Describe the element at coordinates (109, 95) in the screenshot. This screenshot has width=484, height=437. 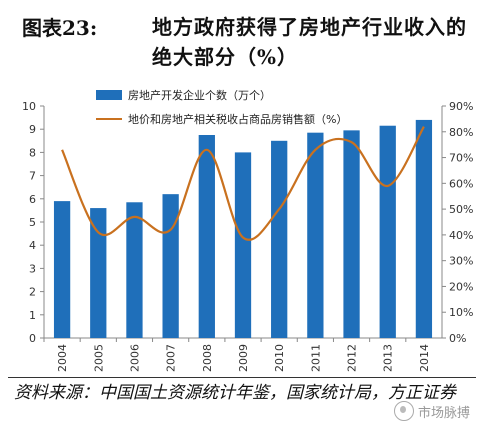
I see `legend-bar-swatch` at that location.